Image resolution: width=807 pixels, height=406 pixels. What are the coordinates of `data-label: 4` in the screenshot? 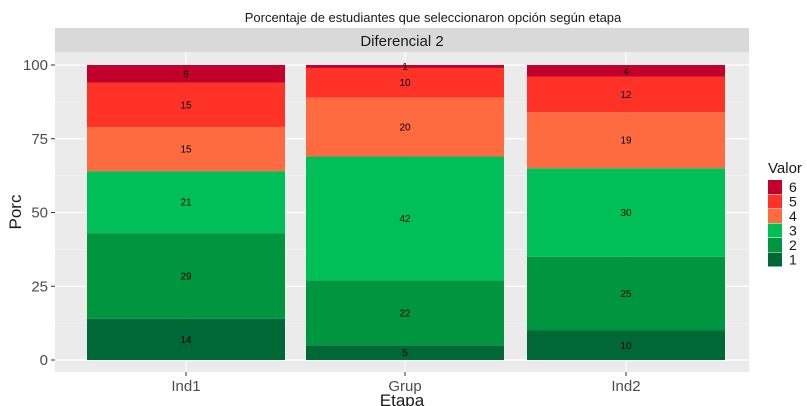 It's located at (626, 71).